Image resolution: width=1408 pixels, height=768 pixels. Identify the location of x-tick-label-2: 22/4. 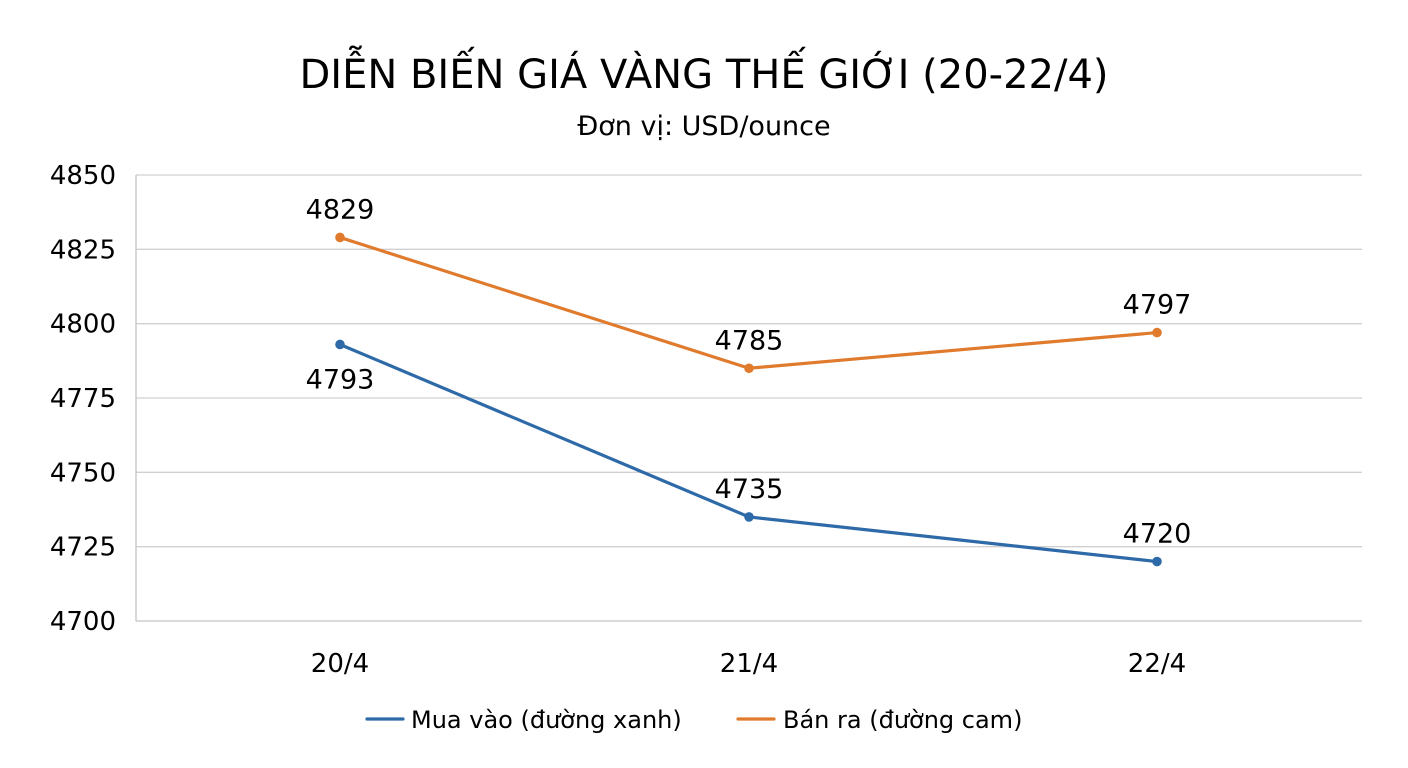
(1157, 664).